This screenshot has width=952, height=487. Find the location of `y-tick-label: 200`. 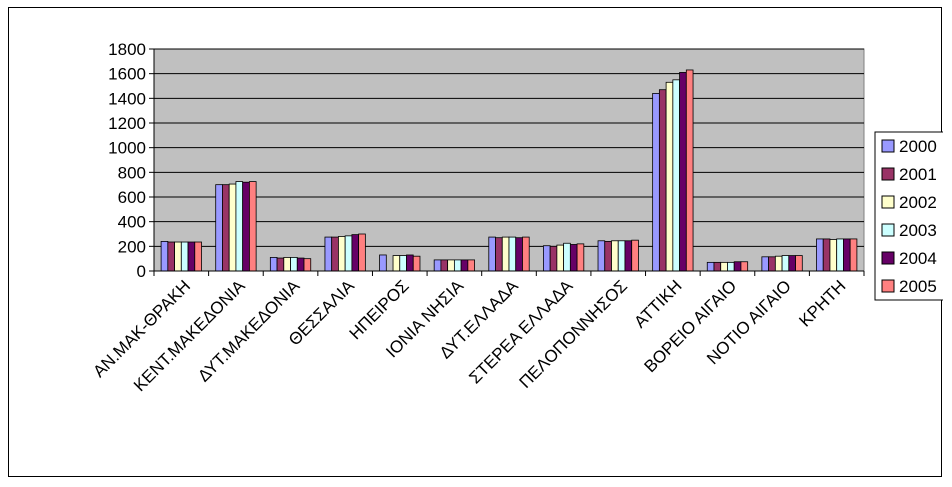

y-tick-label: 200 is located at coordinates (132, 246).